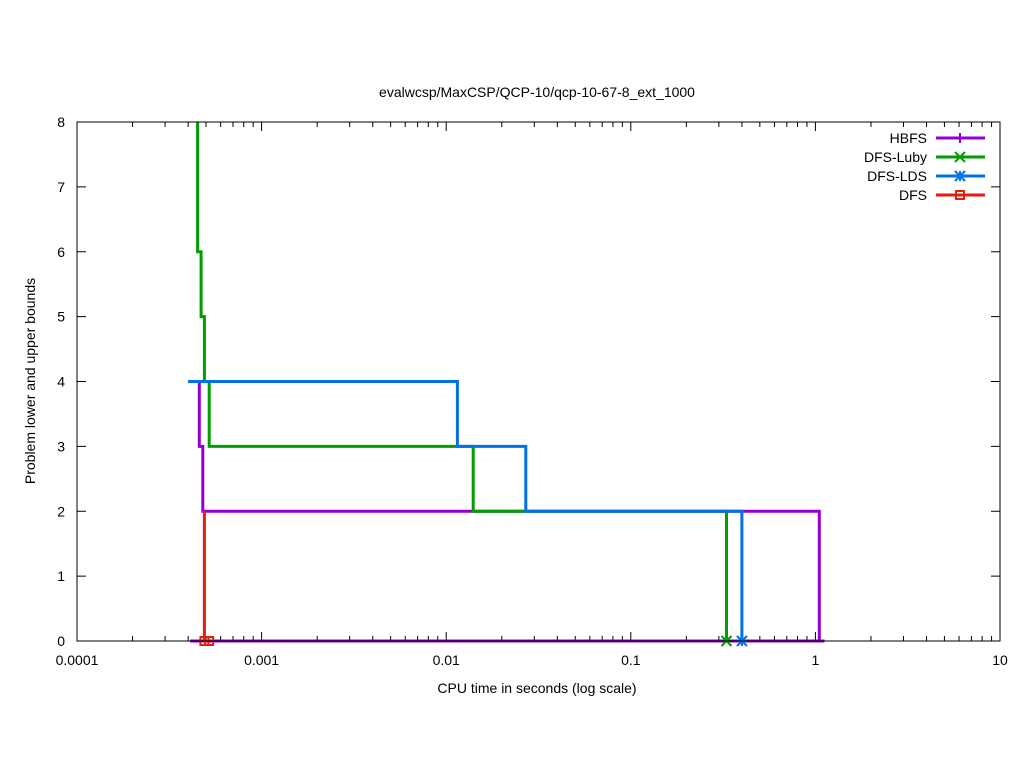 The image size is (1024, 768). What do you see at coordinates (960, 176) in the screenshot?
I see `legend-marker-dfs-lds` at bounding box center [960, 176].